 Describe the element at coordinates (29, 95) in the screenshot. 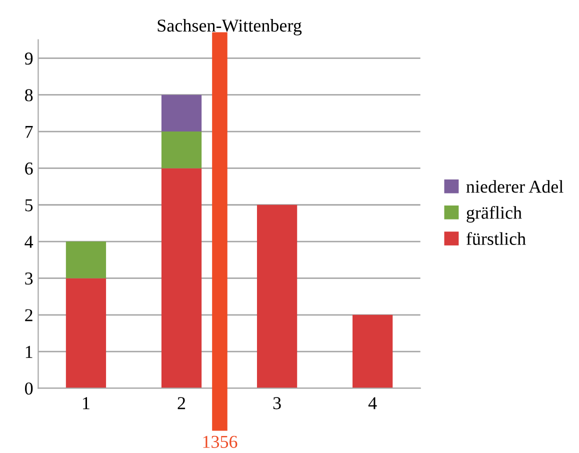

I see `y-tick-label: 8` at that location.